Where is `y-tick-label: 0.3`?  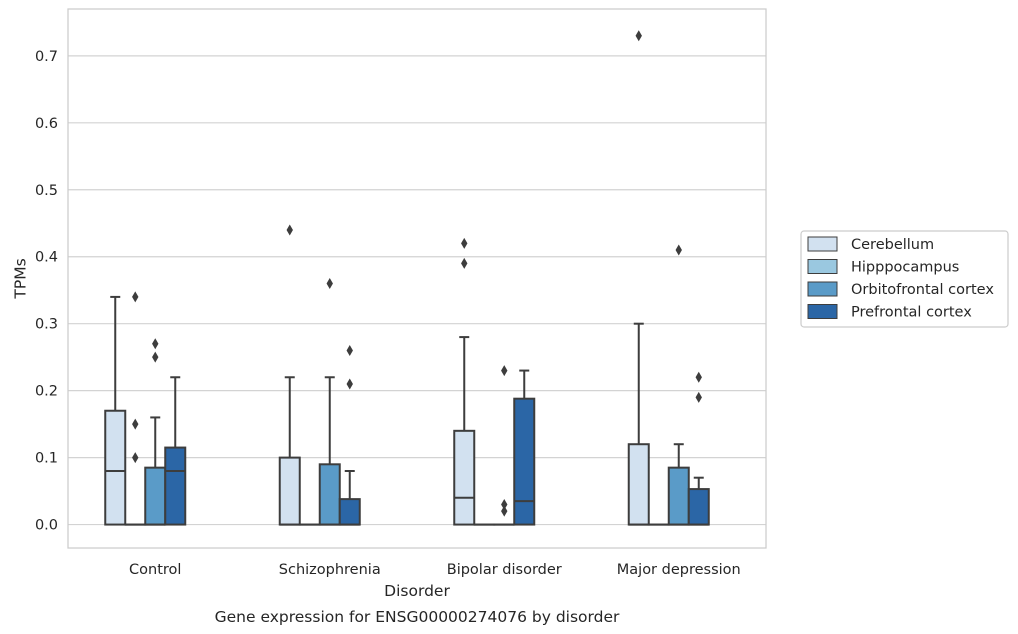
y-tick-label: 0.3 is located at coordinates (46, 325).